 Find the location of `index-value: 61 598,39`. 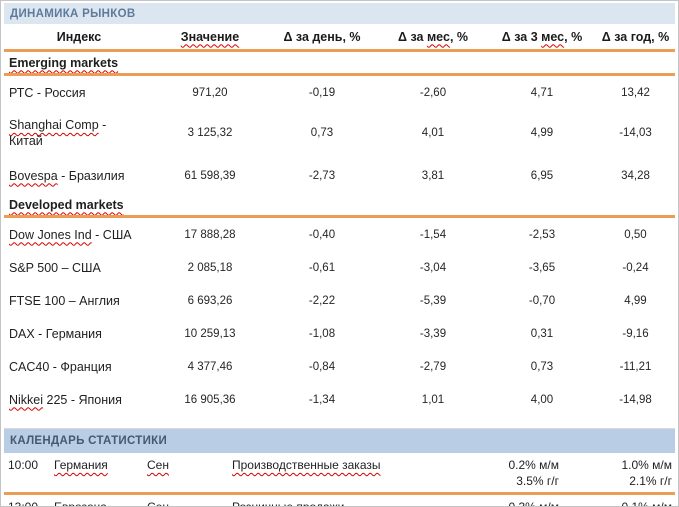

index-value: 61 598,39 is located at coordinates (210, 175).